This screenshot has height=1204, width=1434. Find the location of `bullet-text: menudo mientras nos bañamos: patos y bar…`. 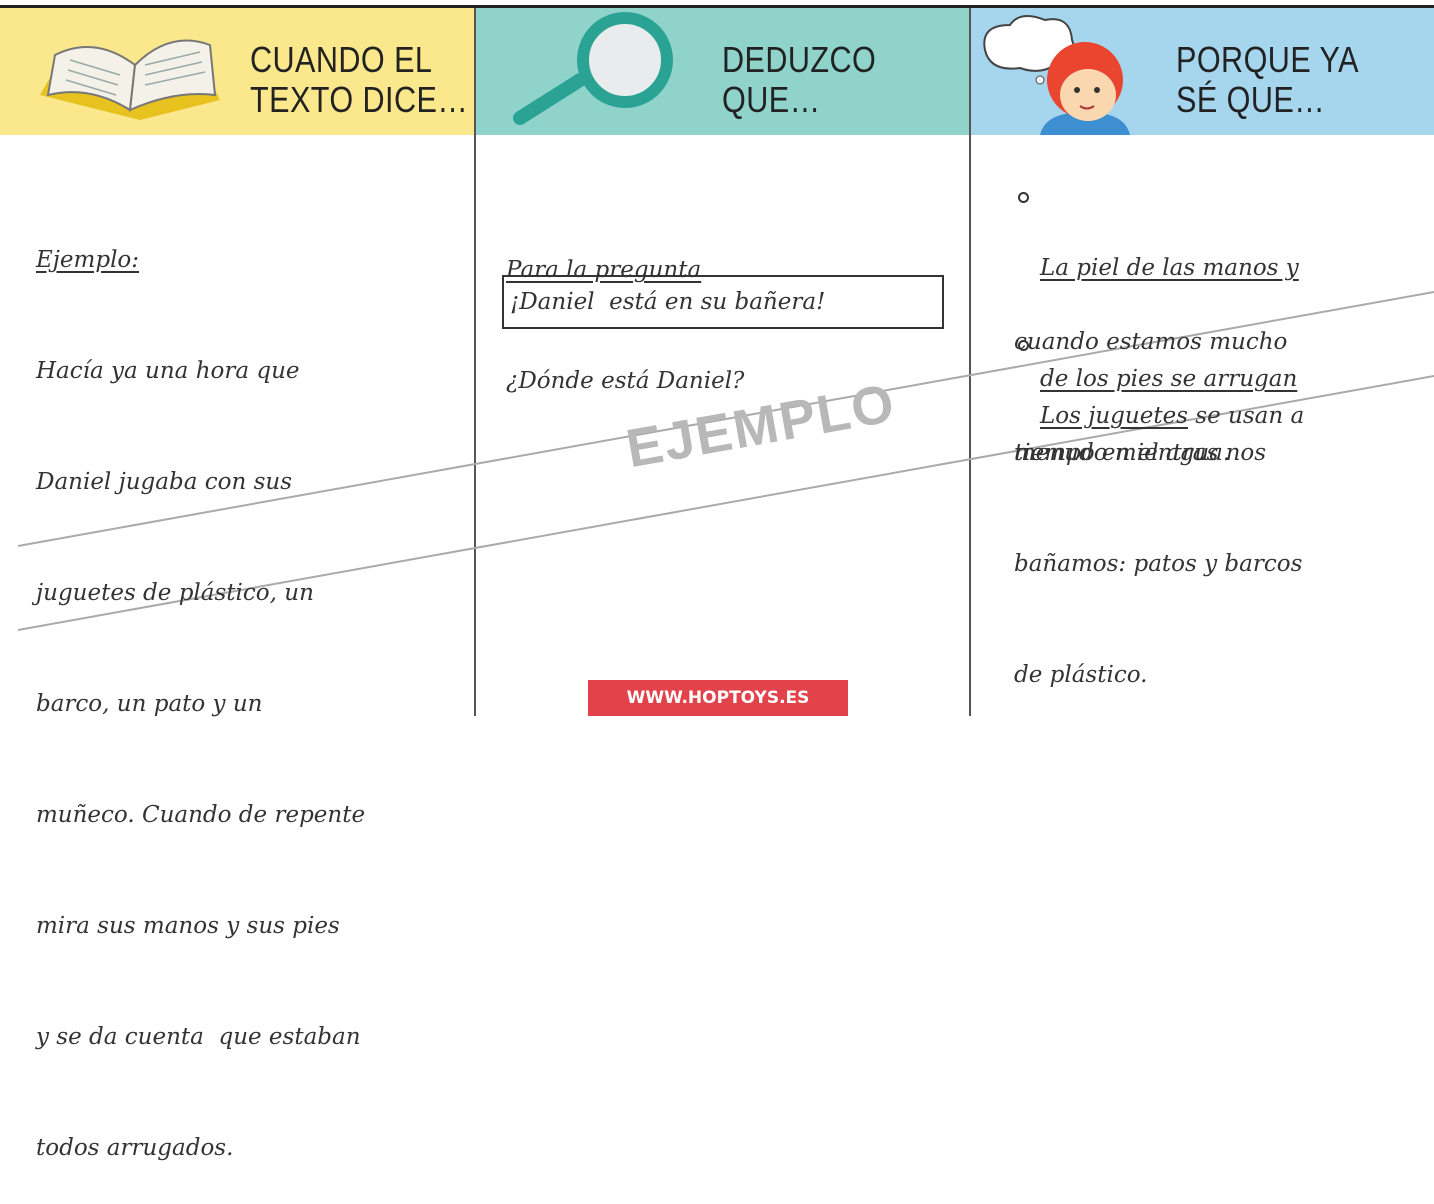

bullet-text: menudo mientras nos bañamos: patos y bar… is located at coordinates (1158, 546).